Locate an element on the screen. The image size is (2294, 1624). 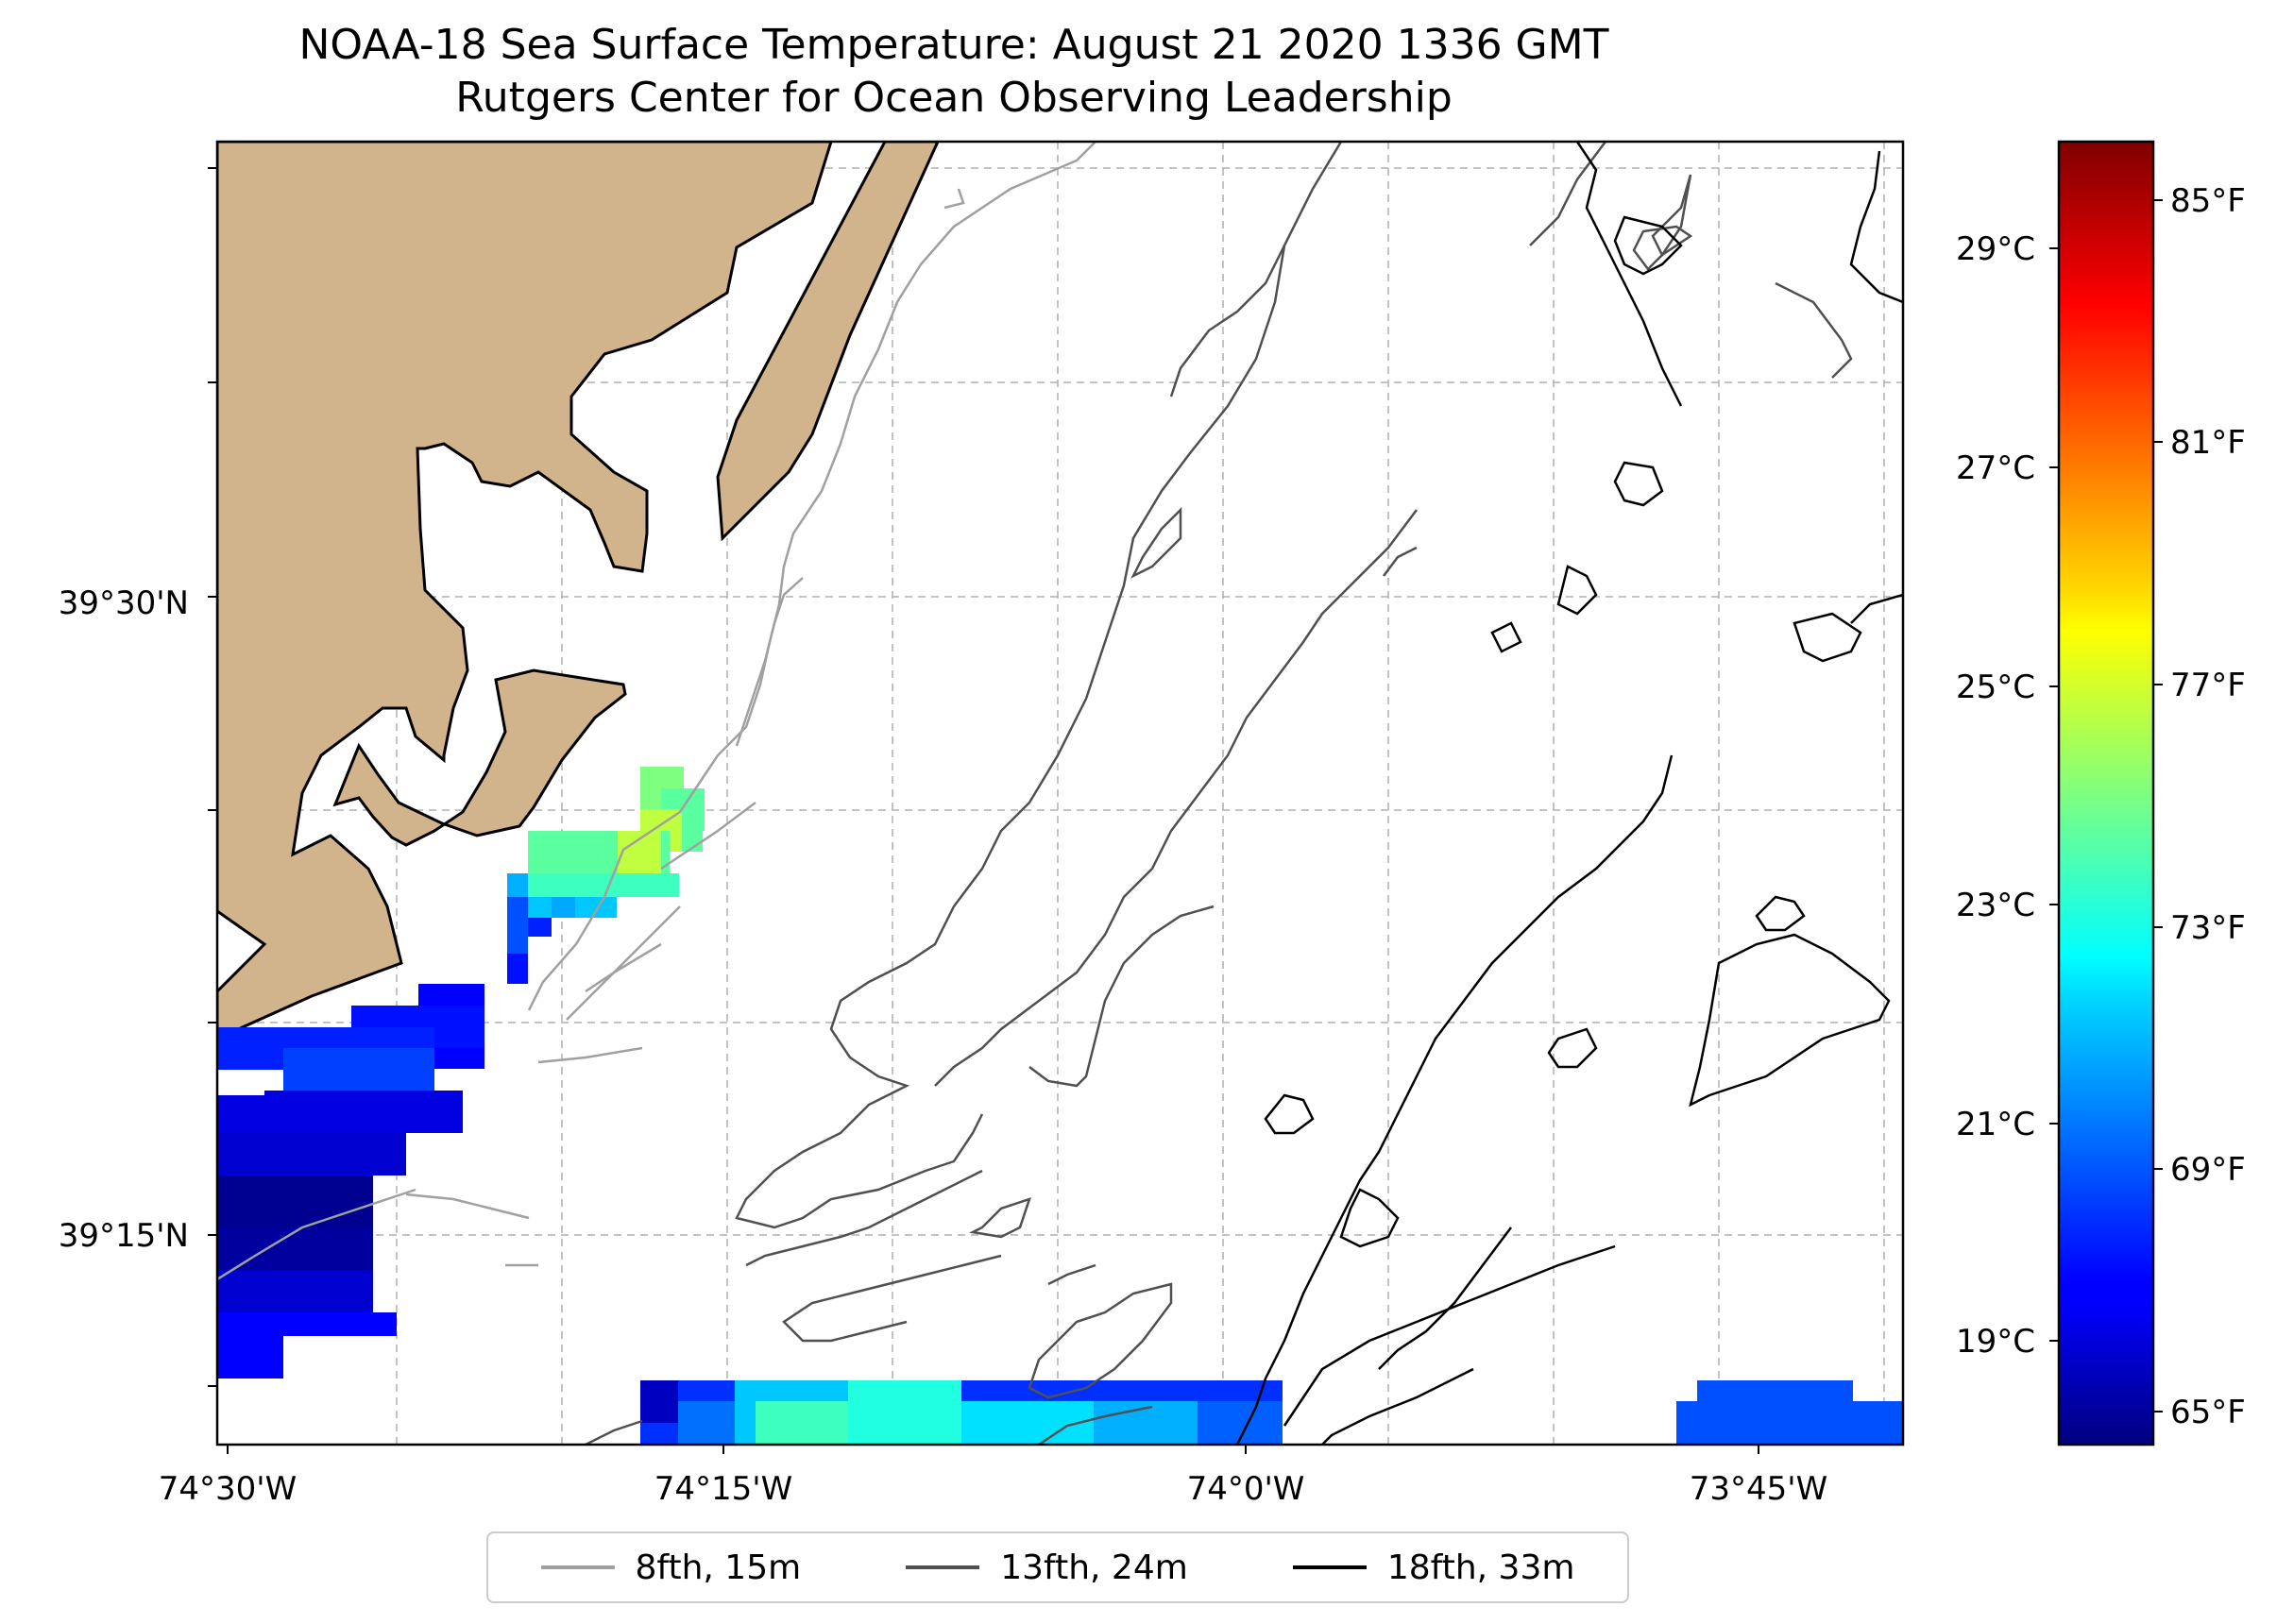
colorbar-celsius-label: 23°C is located at coordinates (1995, 905).